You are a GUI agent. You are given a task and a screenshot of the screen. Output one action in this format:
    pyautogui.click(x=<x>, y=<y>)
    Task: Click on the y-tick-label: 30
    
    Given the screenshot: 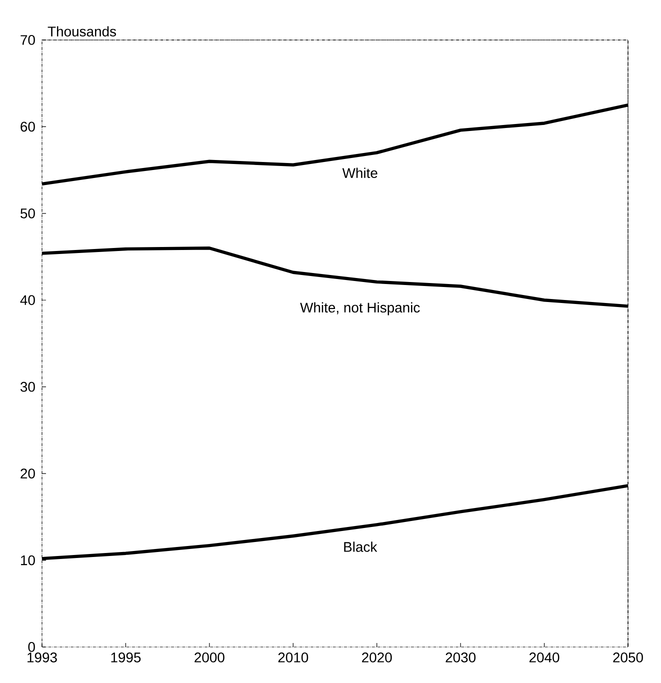 What is the action you would take?
    pyautogui.click(x=27, y=387)
    